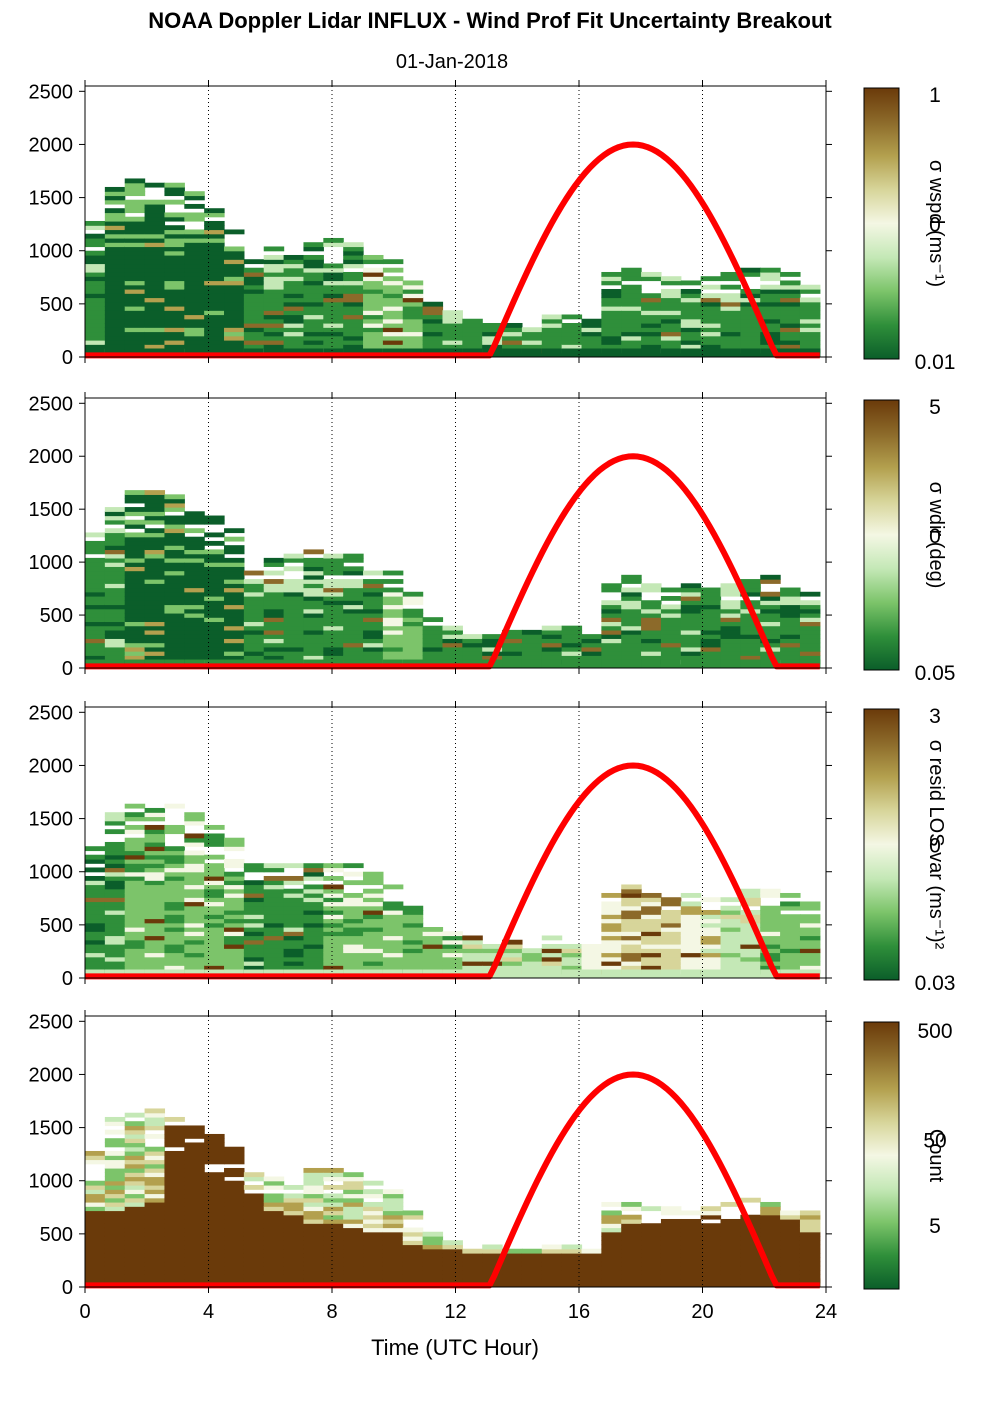  What do you see at coordinates (453, 579) in the screenshot?
I see `heatmap-cells` at bounding box center [453, 579].